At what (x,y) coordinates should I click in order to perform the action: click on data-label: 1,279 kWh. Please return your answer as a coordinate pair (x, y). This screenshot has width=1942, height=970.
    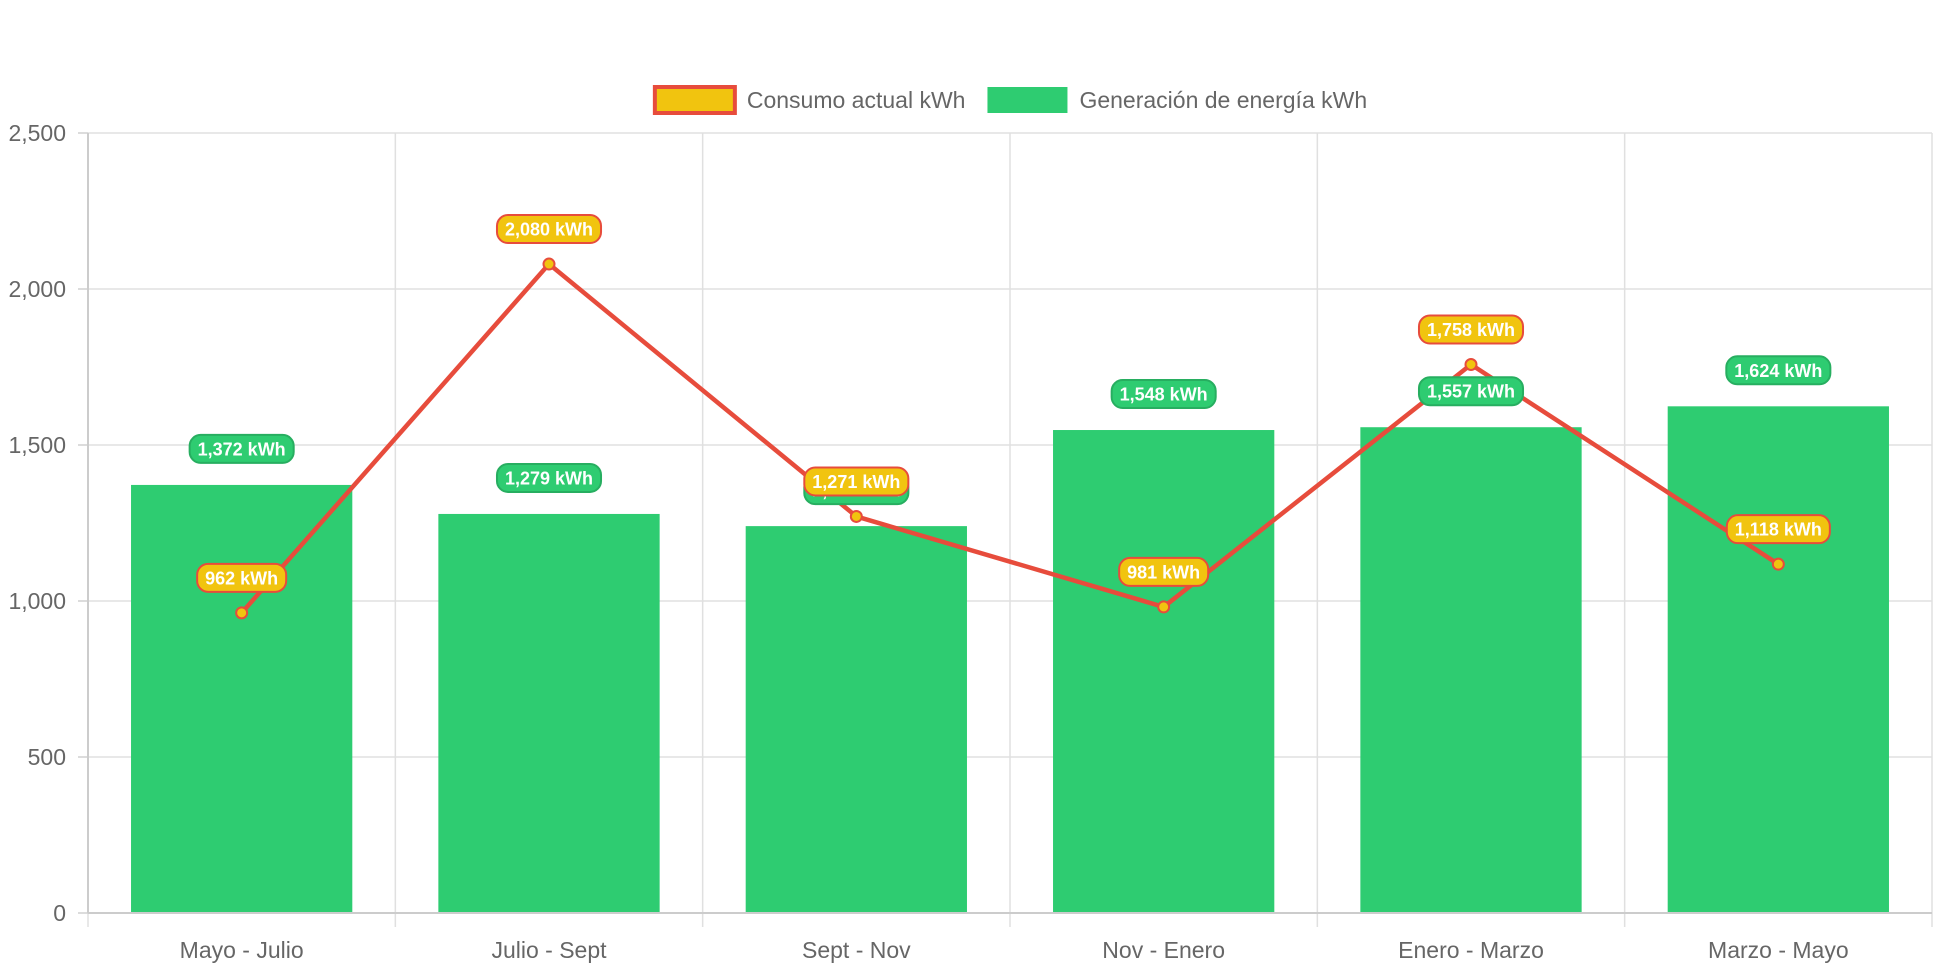
    Looking at the image, I should click on (549, 477).